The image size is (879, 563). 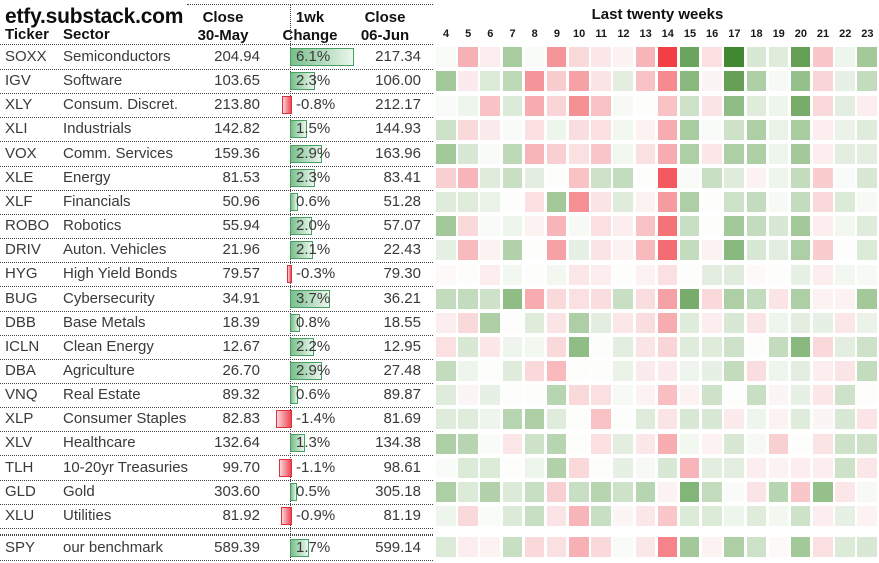 What do you see at coordinates (118, 153) in the screenshot?
I see `sector-cell: Comm. Services` at bounding box center [118, 153].